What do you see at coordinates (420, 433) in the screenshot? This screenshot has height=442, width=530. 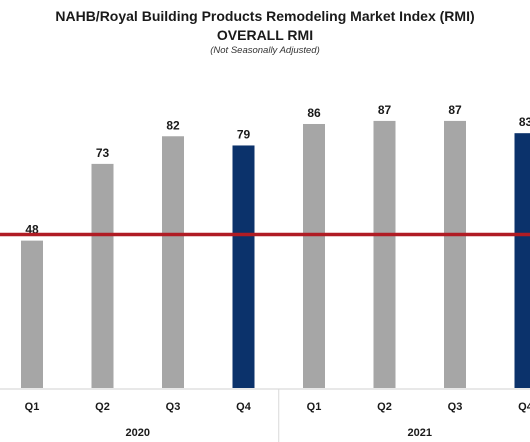 I see `year-label: 2021` at bounding box center [420, 433].